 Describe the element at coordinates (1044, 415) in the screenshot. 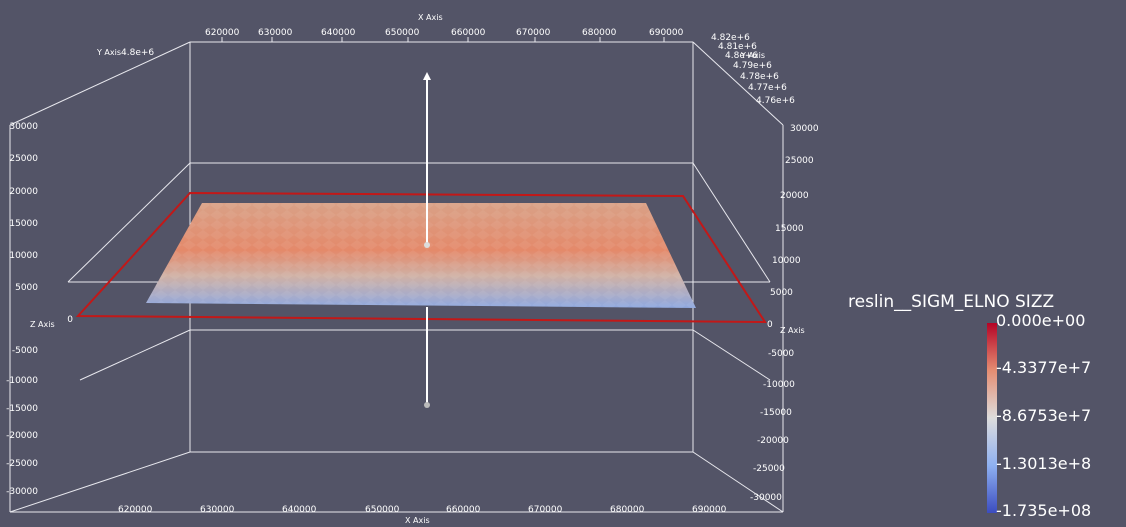

I see `scalar-bar-label: -8.6753e+7` at that location.